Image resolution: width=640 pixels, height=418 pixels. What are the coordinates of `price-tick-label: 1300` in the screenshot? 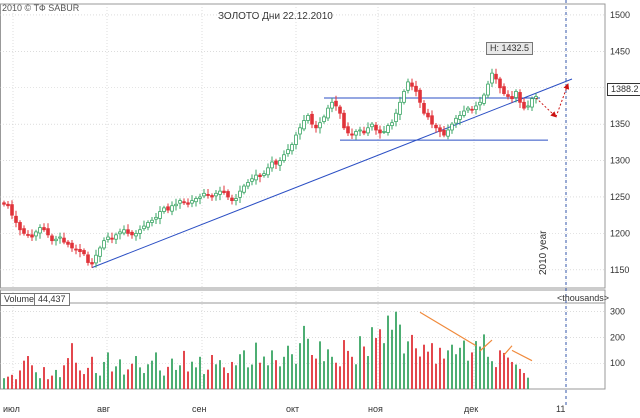 It's located at (620, 161).